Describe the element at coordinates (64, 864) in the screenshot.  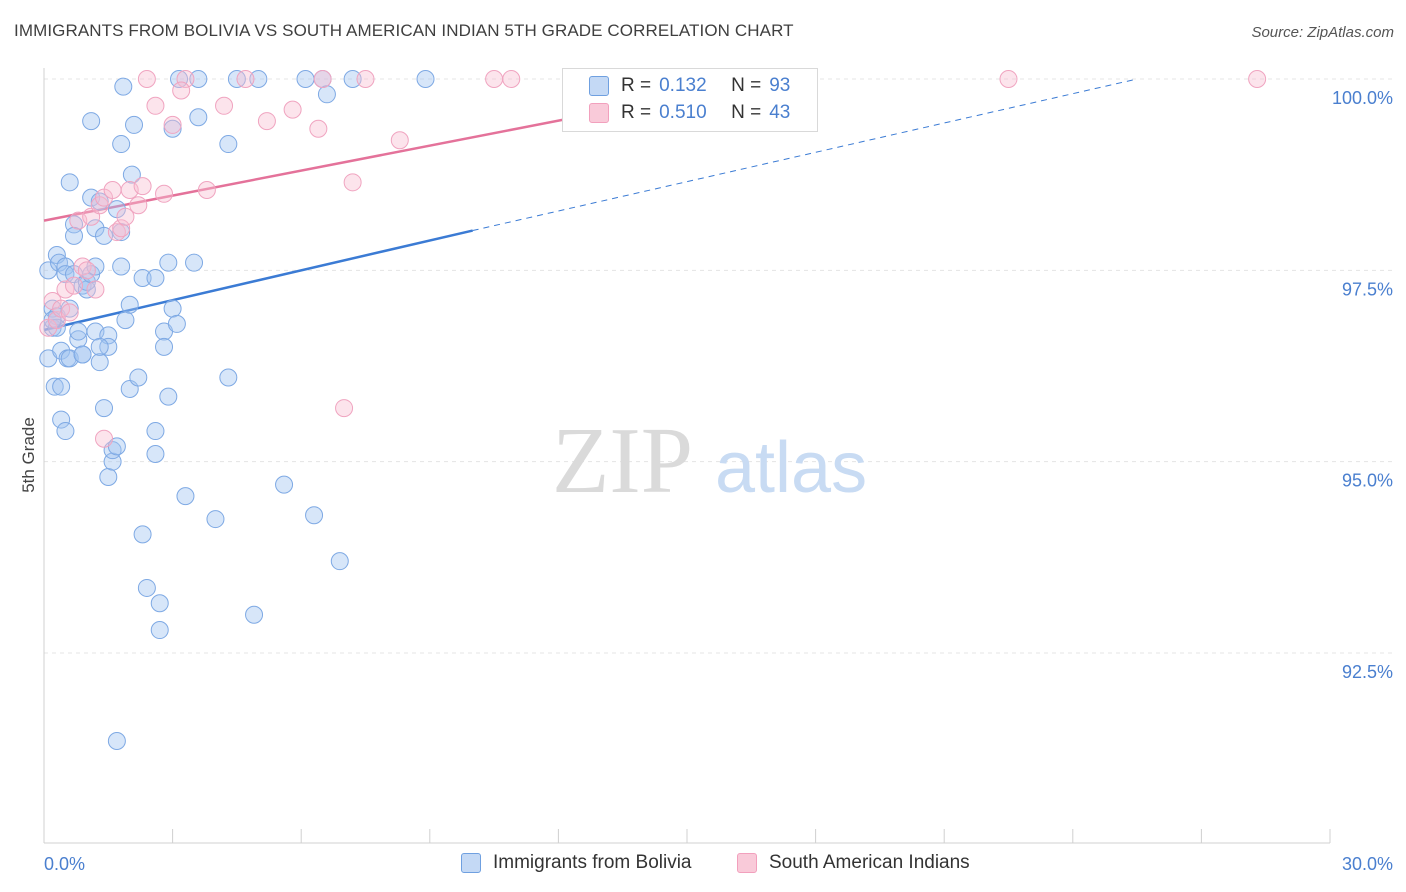
I see `x-tick-label: 0.0%` at that location.